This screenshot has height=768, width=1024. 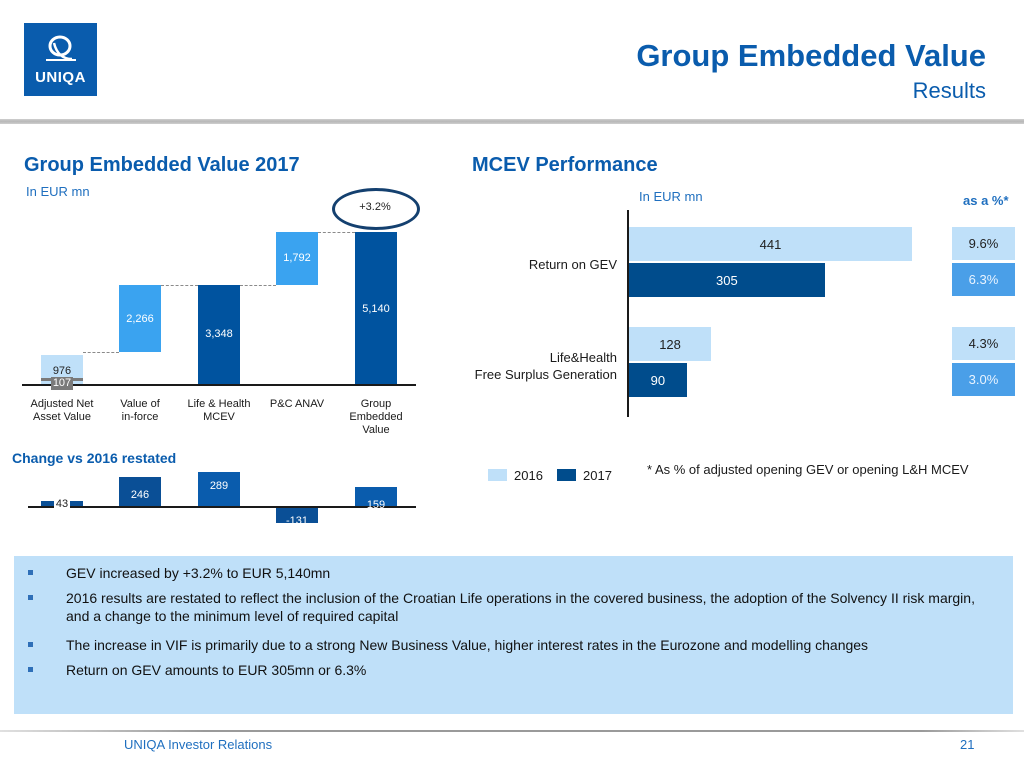 What do you see at coordinates (376, 404) in the screenshot?
I see `category-label-line: Group` at bounding box center [376, 404].